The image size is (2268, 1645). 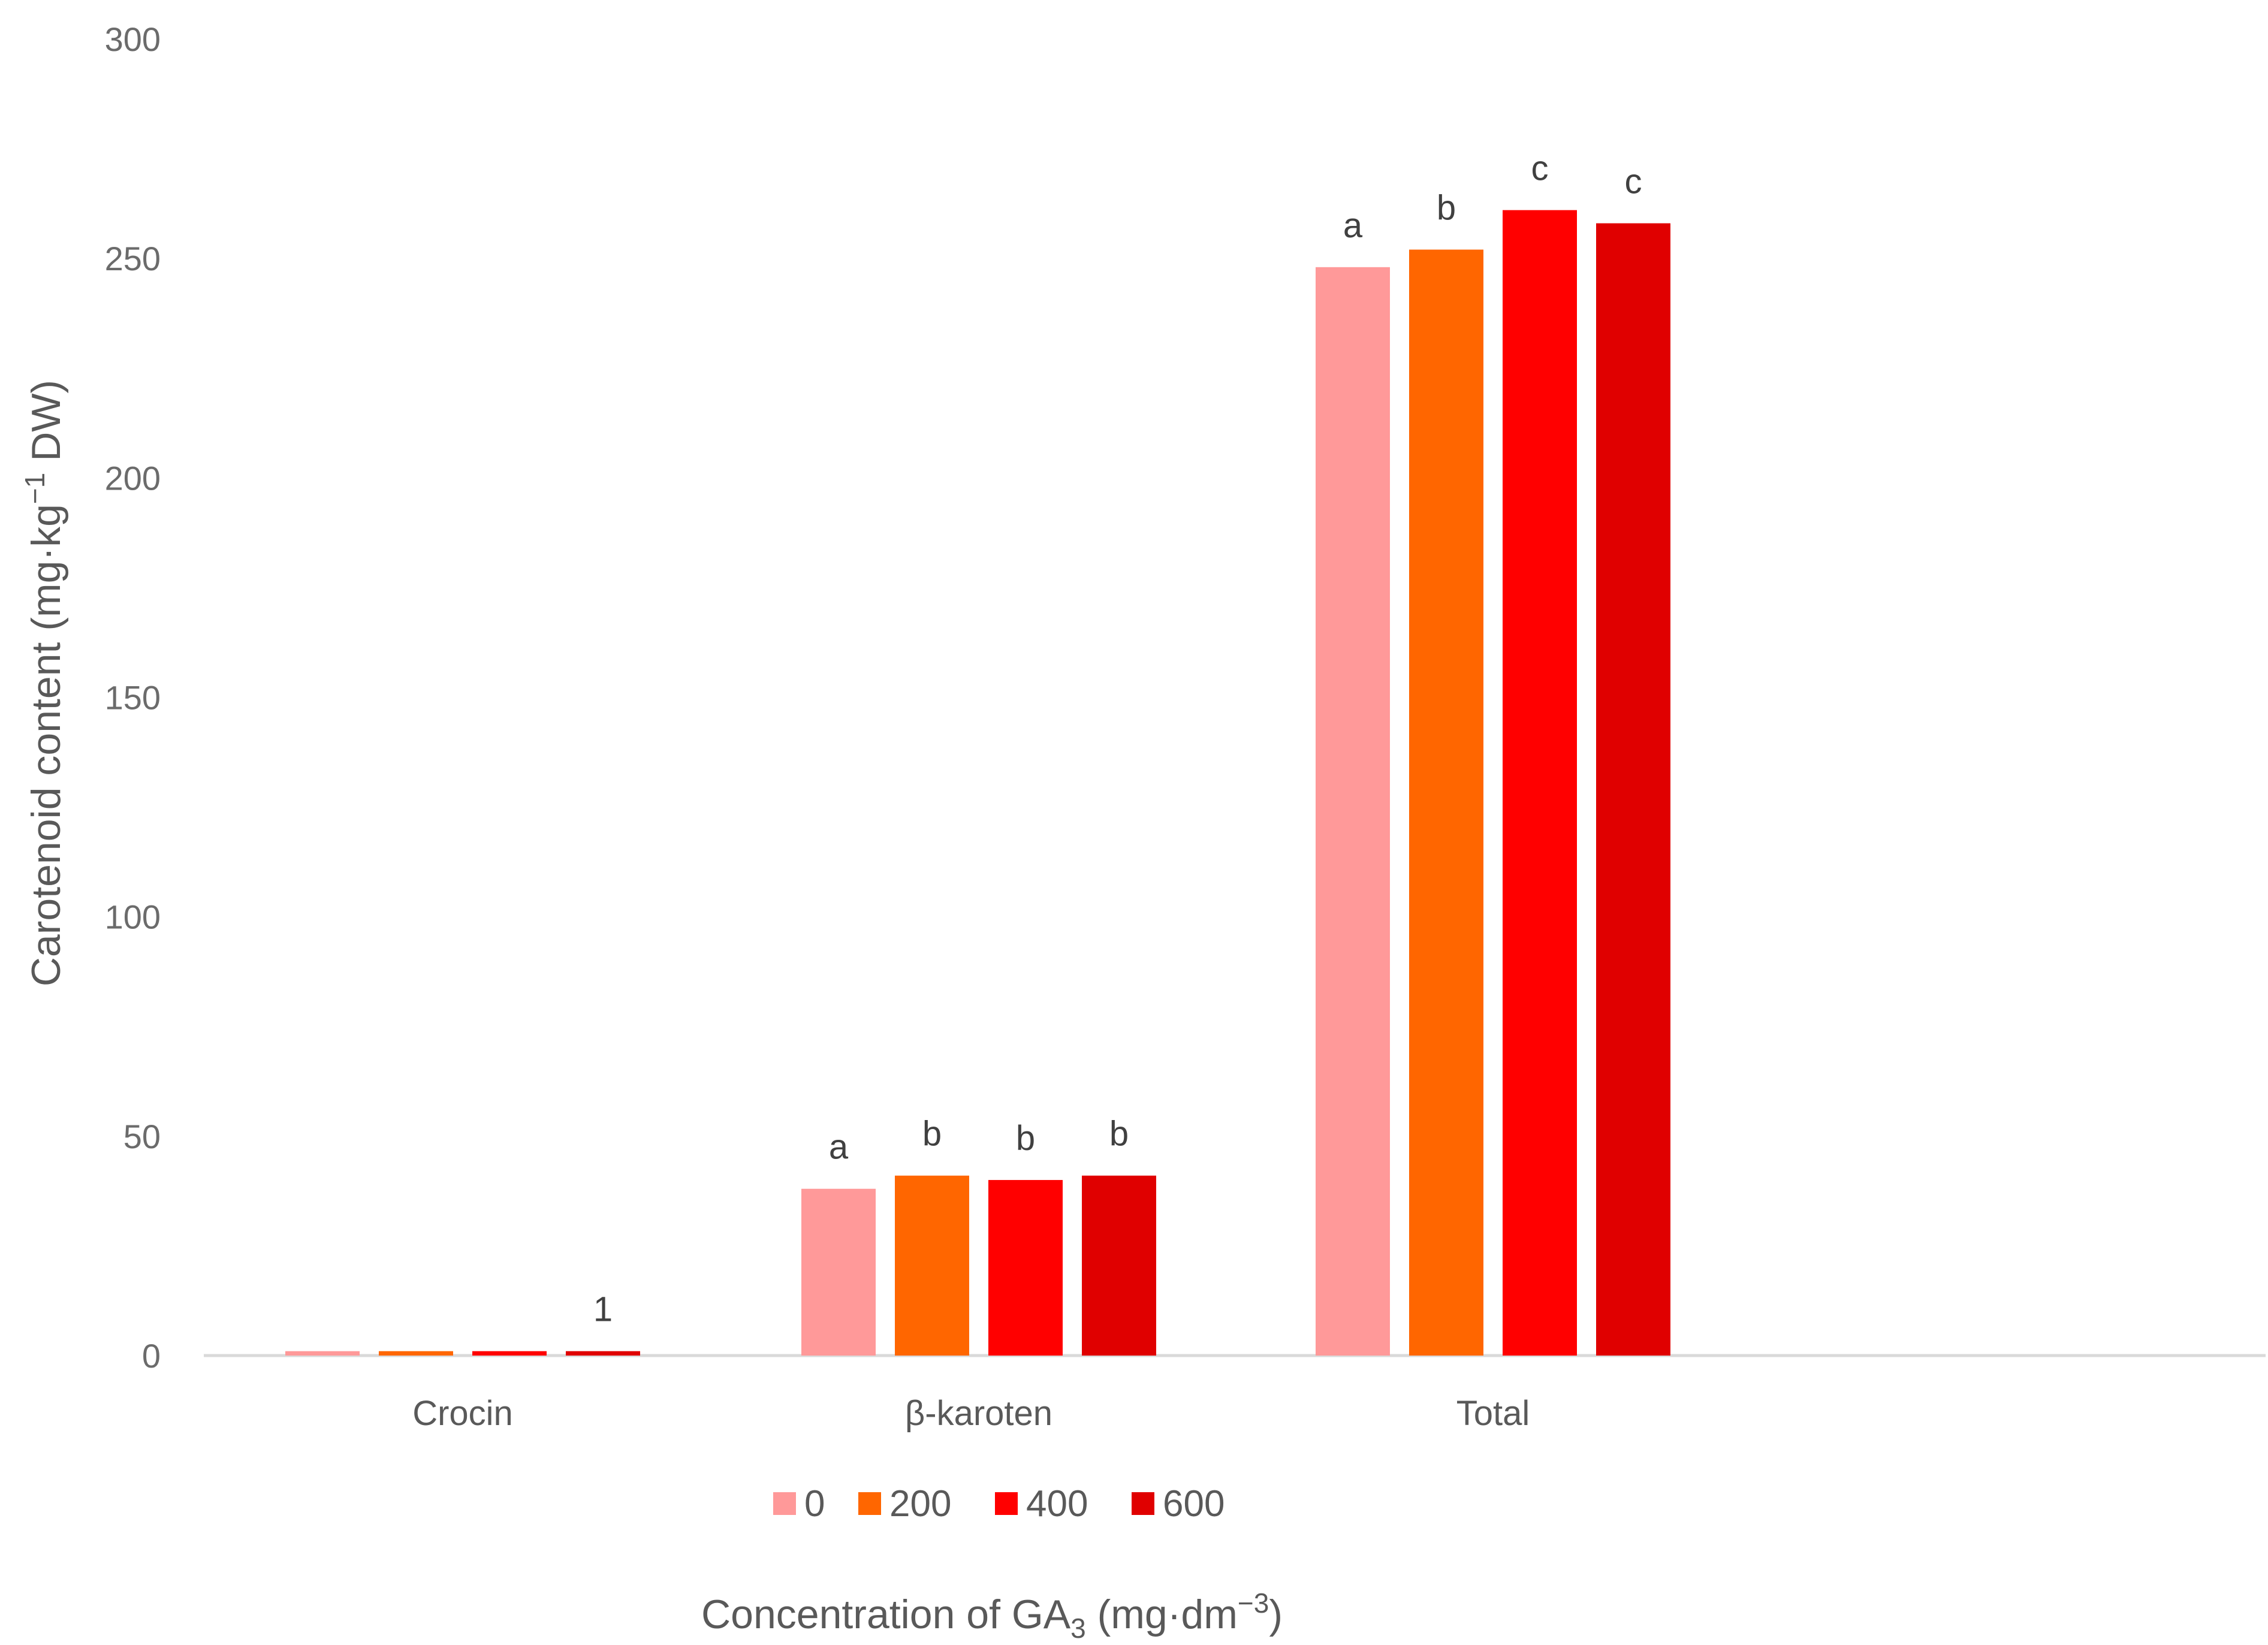 I want to click on legend-label: 200, so click(x=920, y=1504).